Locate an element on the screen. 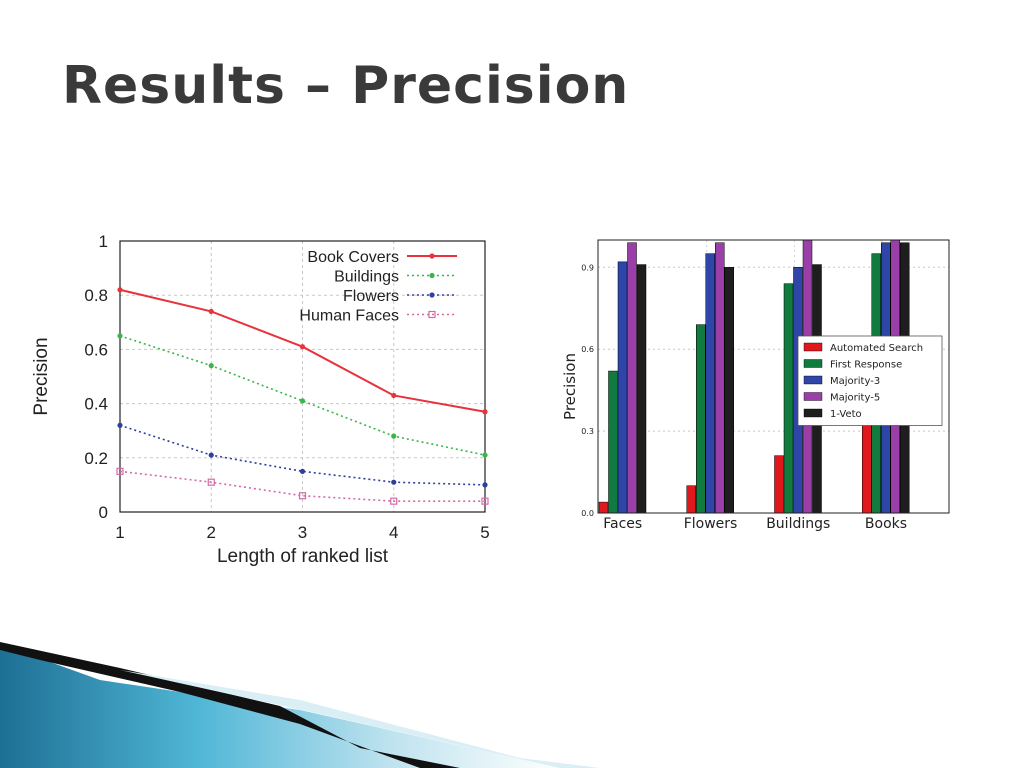 The image size is (1024, 768). legend-label: Majority-3 is located at coordinates (855, 381).